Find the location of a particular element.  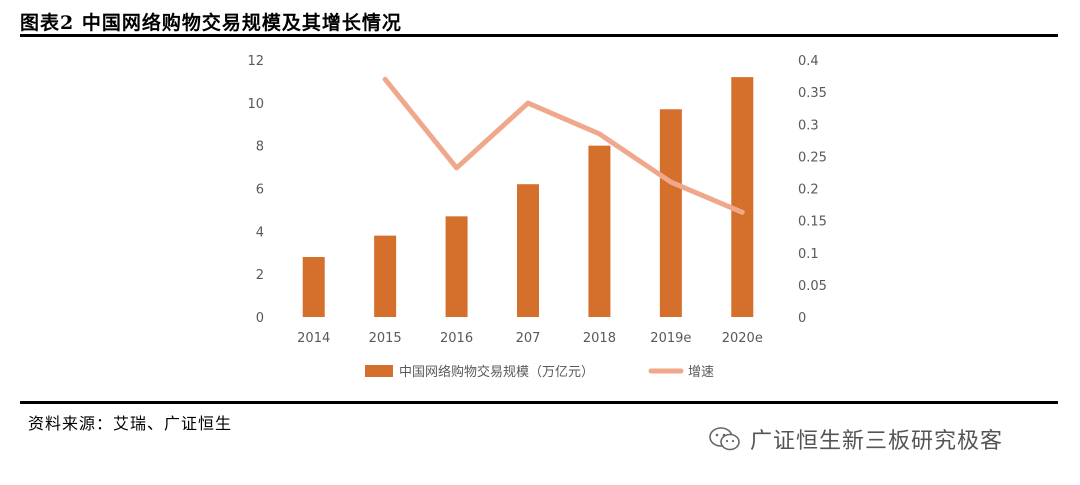

top-rule is located at coordinates (539, 35).